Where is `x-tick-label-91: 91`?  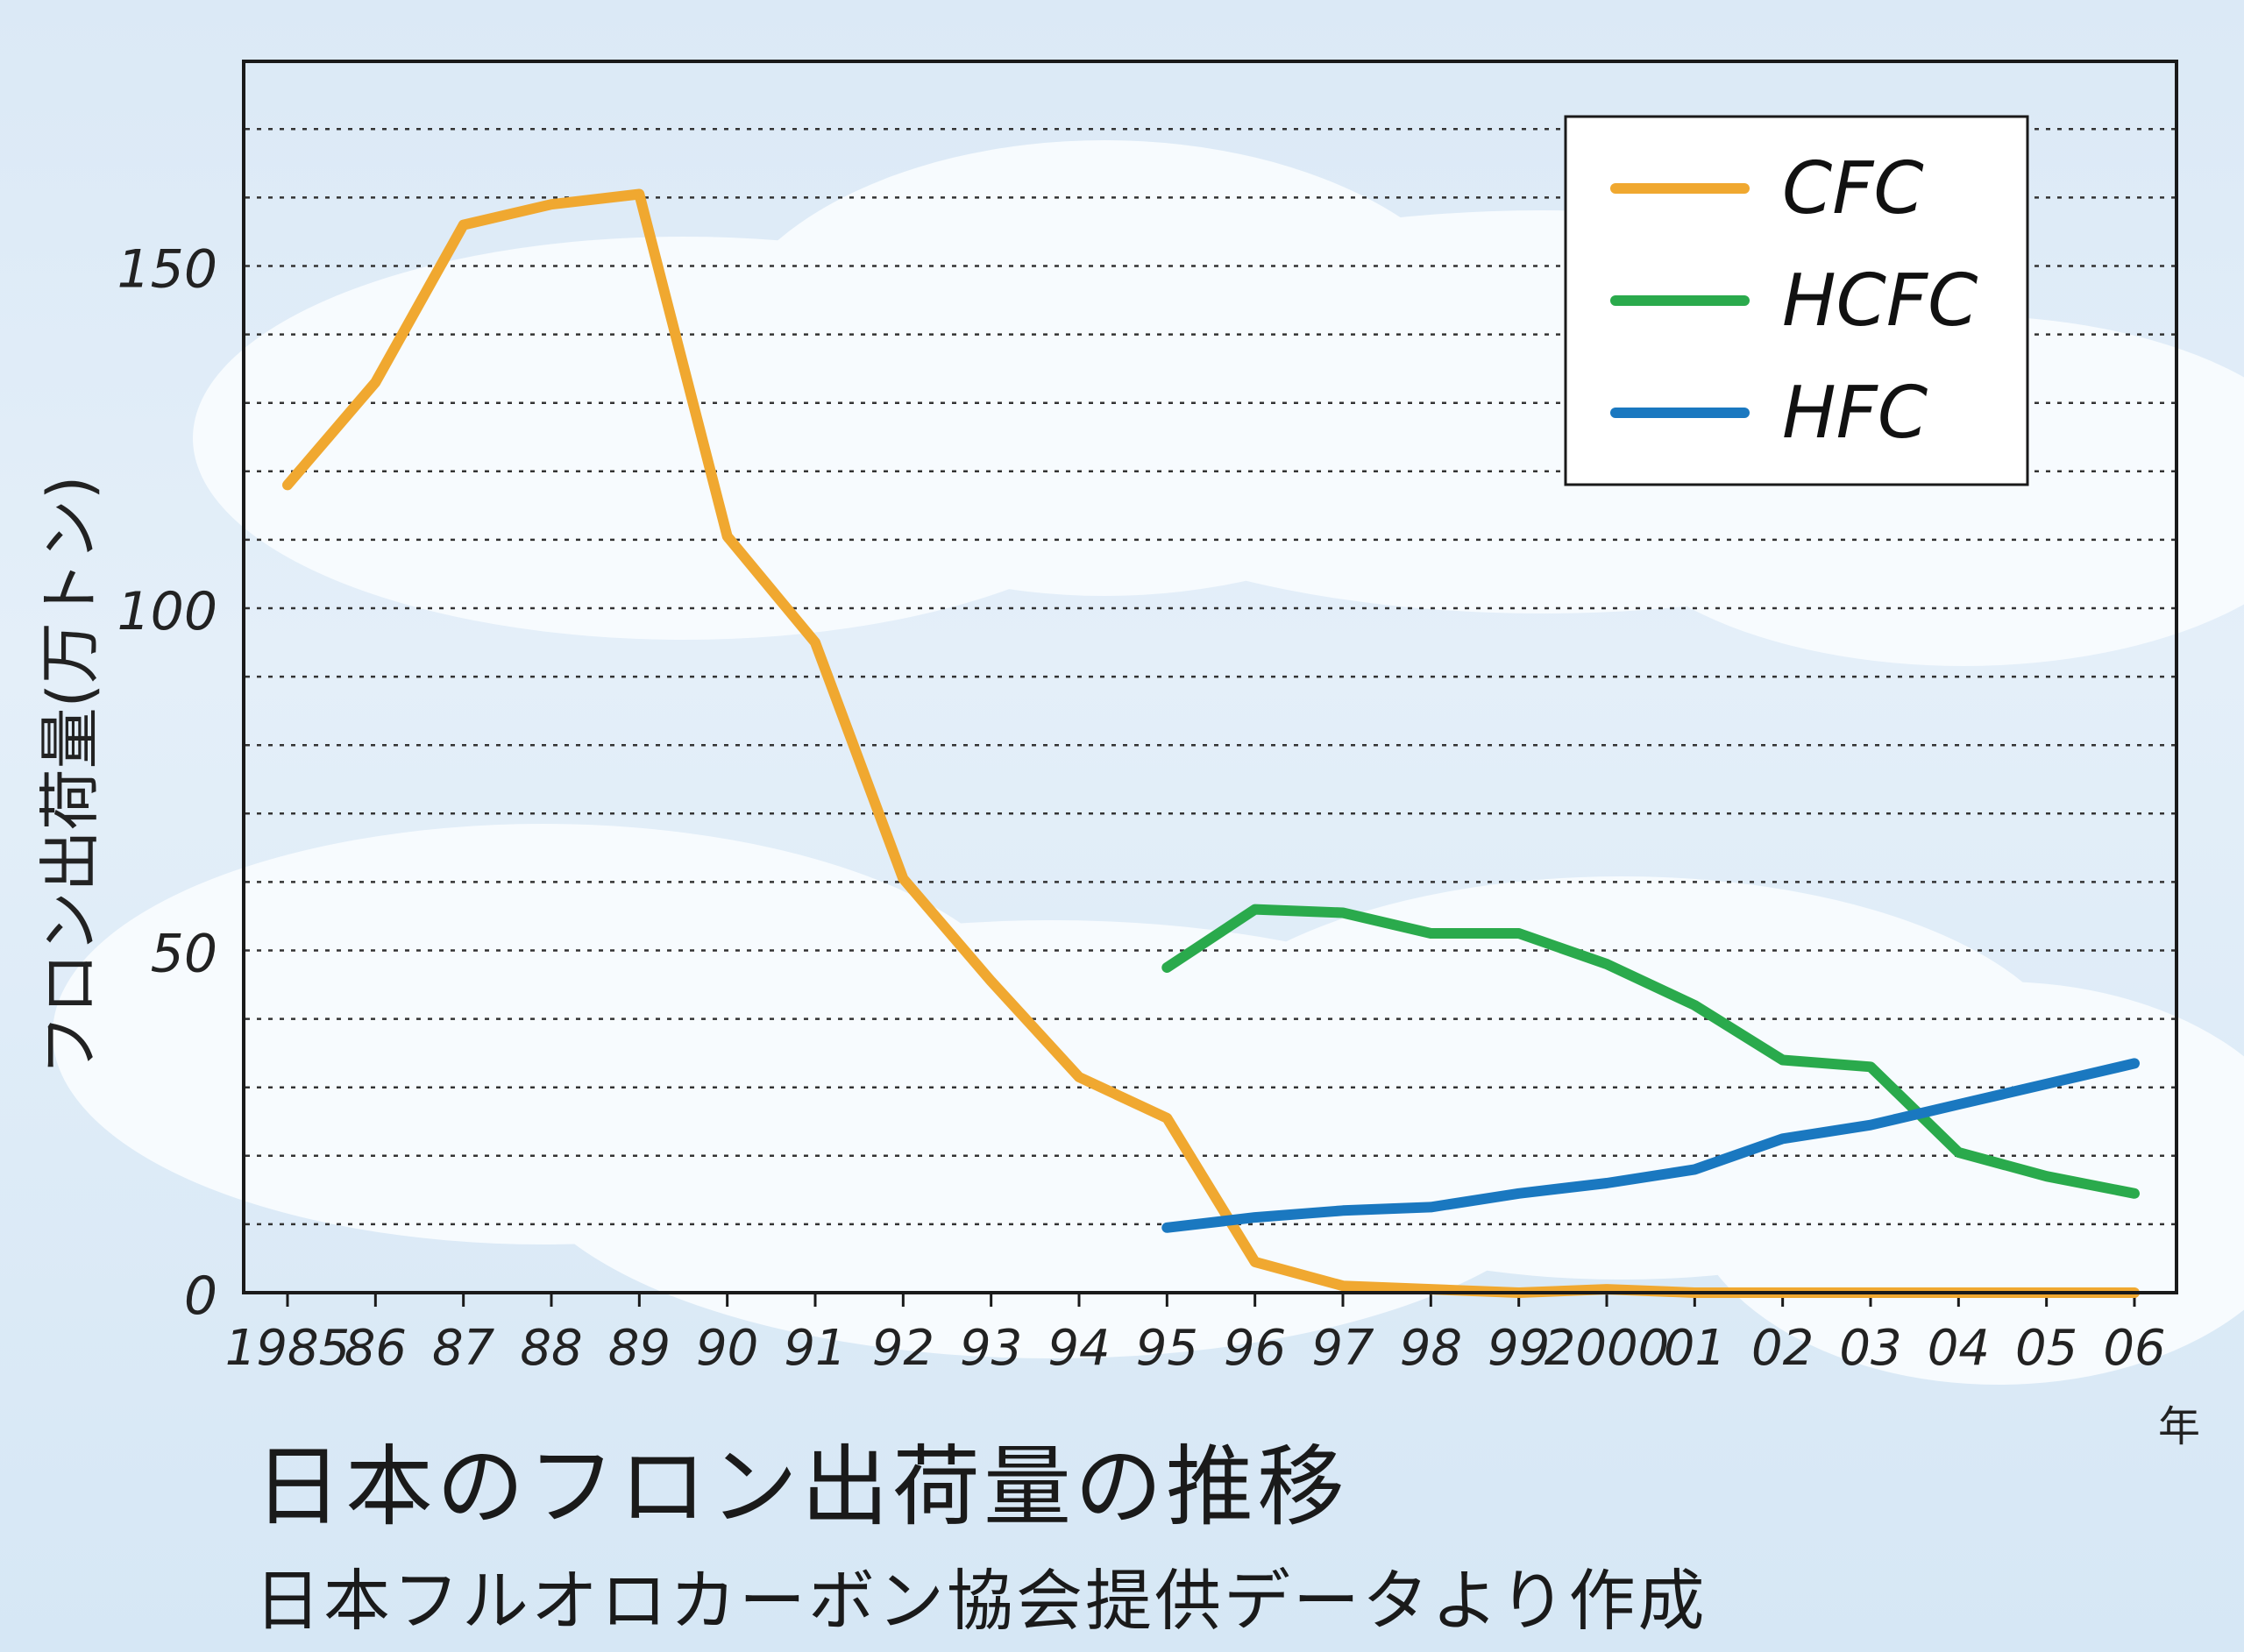
x-tick-label-91: 91 is located at coordinates (815, 1348).